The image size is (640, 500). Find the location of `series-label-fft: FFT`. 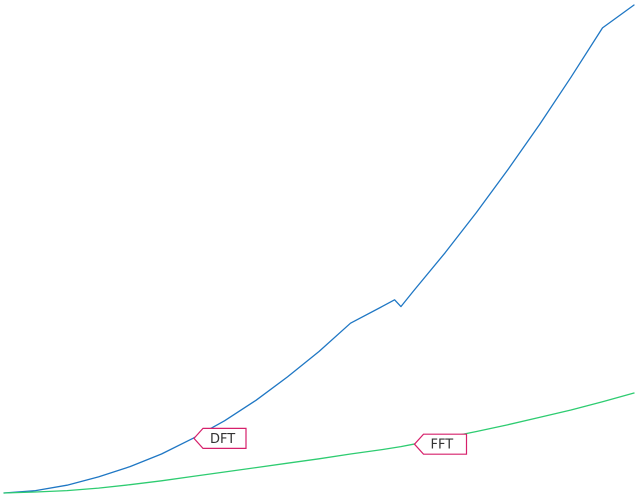

series-label-fft: FFT is located at coordinates (440, 444).